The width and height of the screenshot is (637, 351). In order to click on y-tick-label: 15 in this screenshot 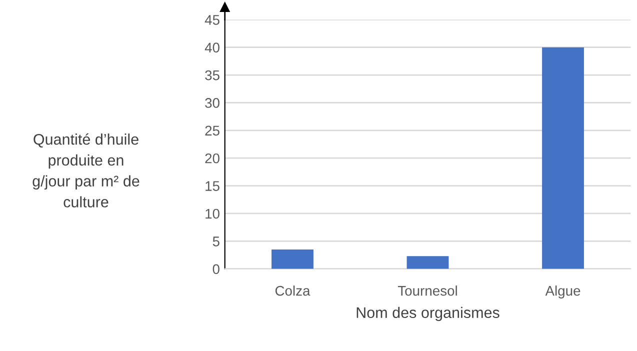, I will do `click(213, 186)`.